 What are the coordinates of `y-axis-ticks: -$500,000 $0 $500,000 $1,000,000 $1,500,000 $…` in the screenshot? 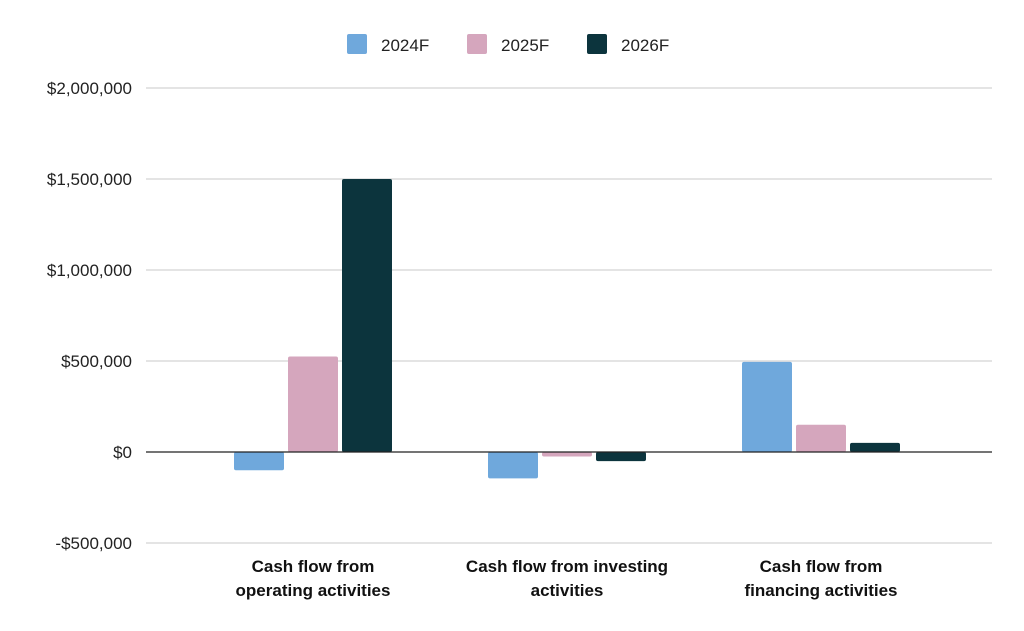 It's located at (89, 316).